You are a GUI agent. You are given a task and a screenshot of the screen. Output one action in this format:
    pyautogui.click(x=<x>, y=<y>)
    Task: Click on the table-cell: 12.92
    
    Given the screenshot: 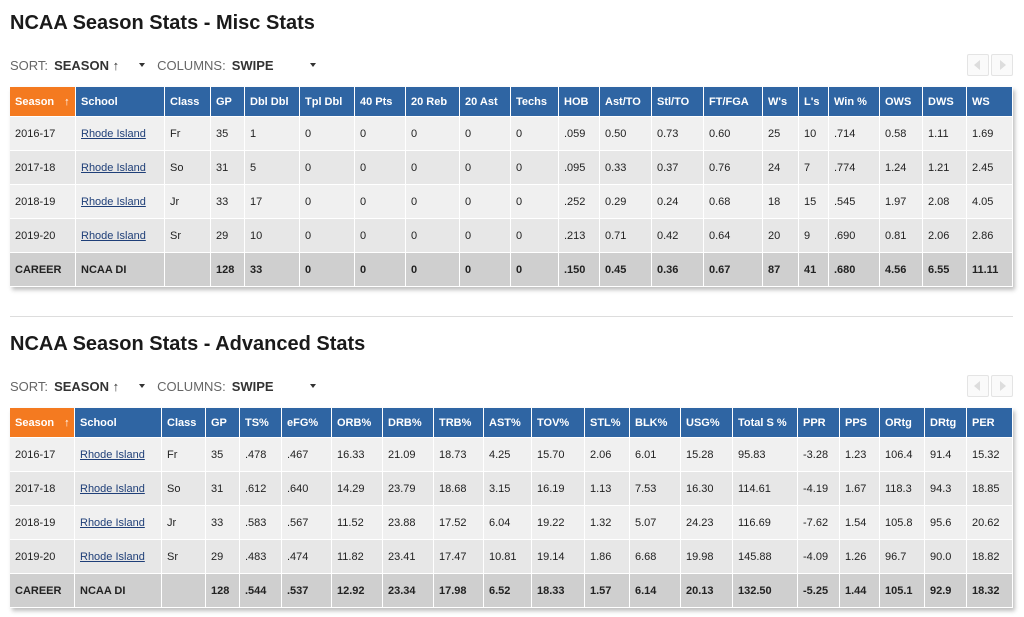 What is the action you would take?
    pyautogui.click(x=357, y=591)
    